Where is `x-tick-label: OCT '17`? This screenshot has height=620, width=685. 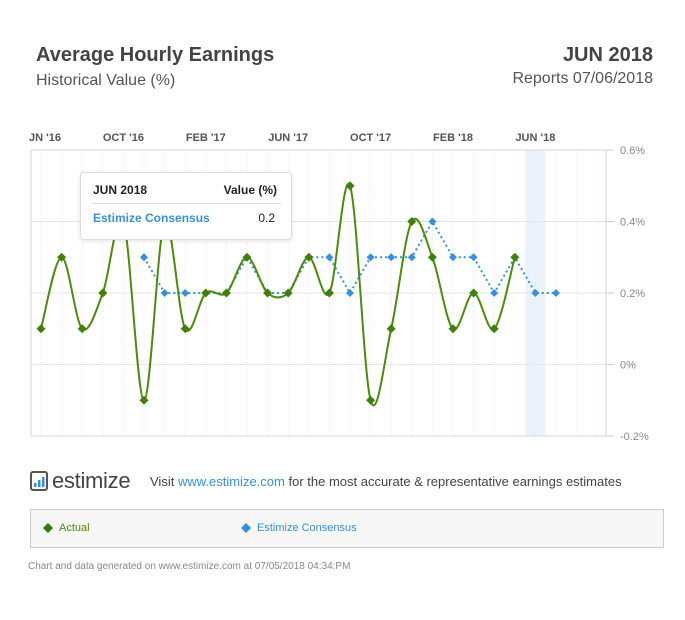 x-tick-label: OCT '17 is located at coordinates (370, 138).